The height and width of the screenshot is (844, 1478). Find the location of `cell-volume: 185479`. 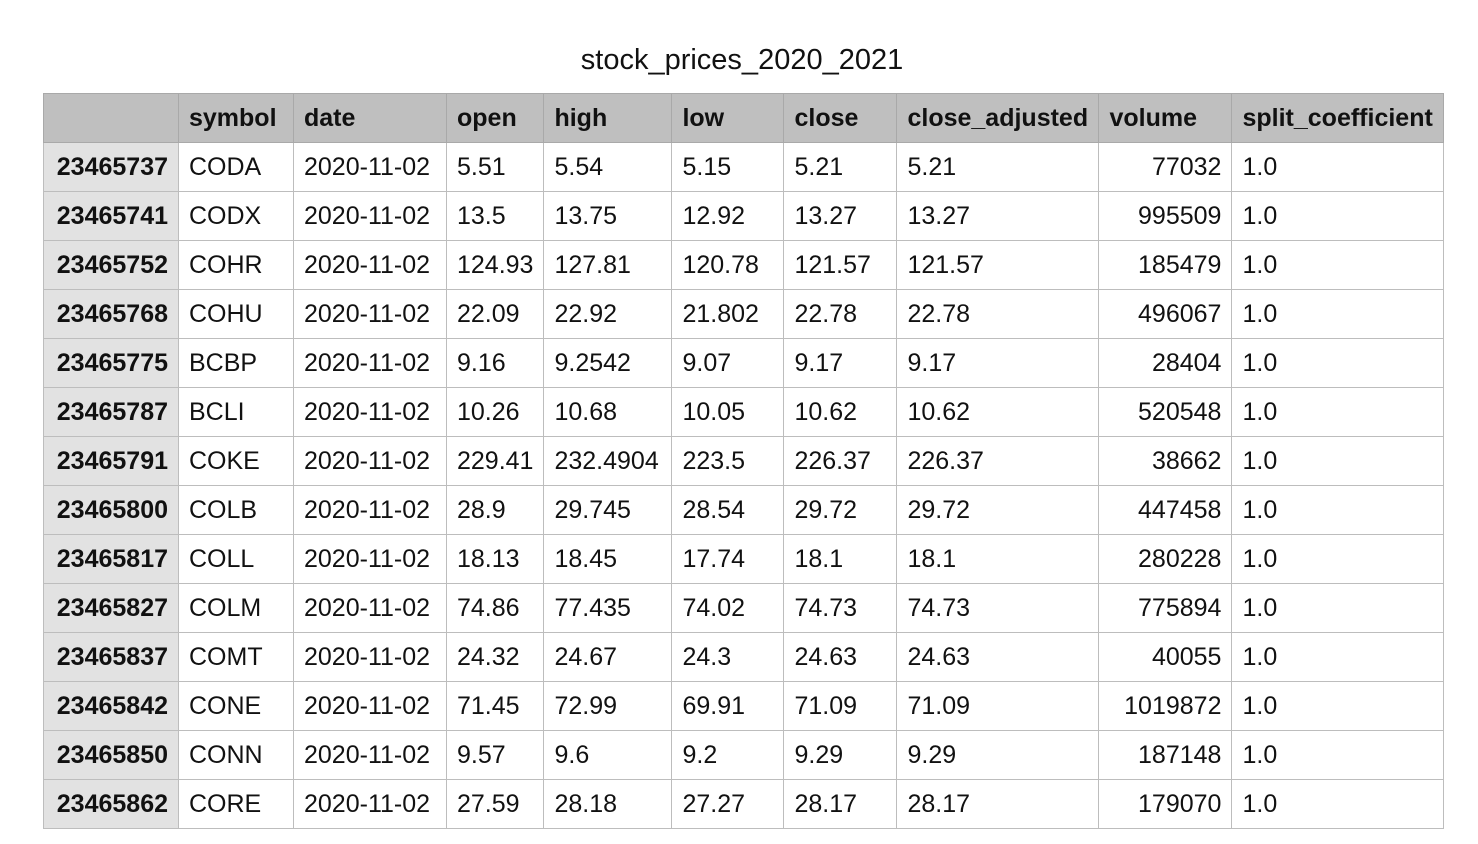

cell-volume: 185479 is located at coordinates (1165, 265).